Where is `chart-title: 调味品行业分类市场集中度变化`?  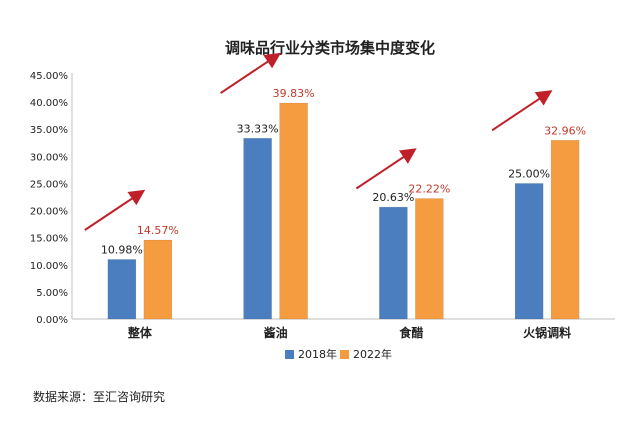 chart-title: 调味品行业分类市场集中度变化 is located at coordinates (330, 48).